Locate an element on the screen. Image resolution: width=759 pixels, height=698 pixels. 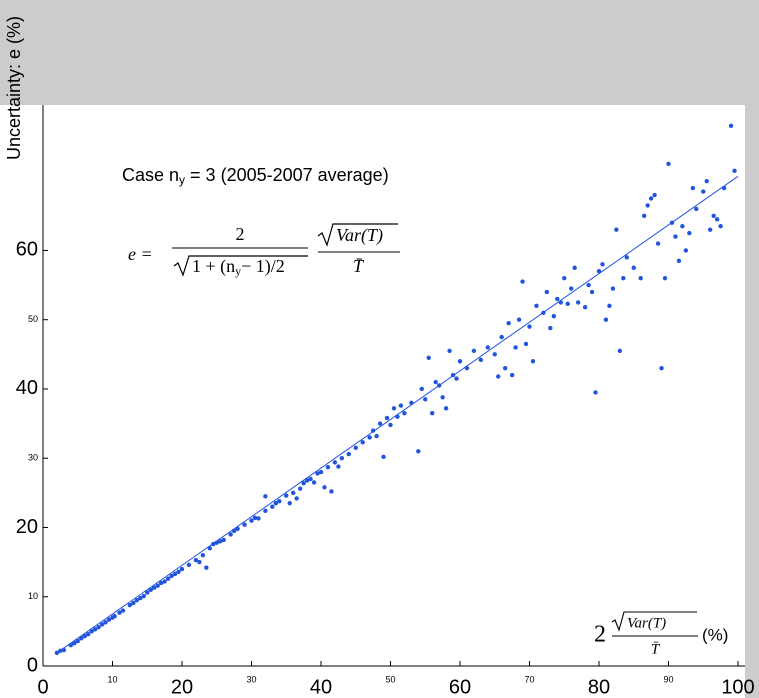
y-tick-label: 40 is located at coordinates (27, 388).